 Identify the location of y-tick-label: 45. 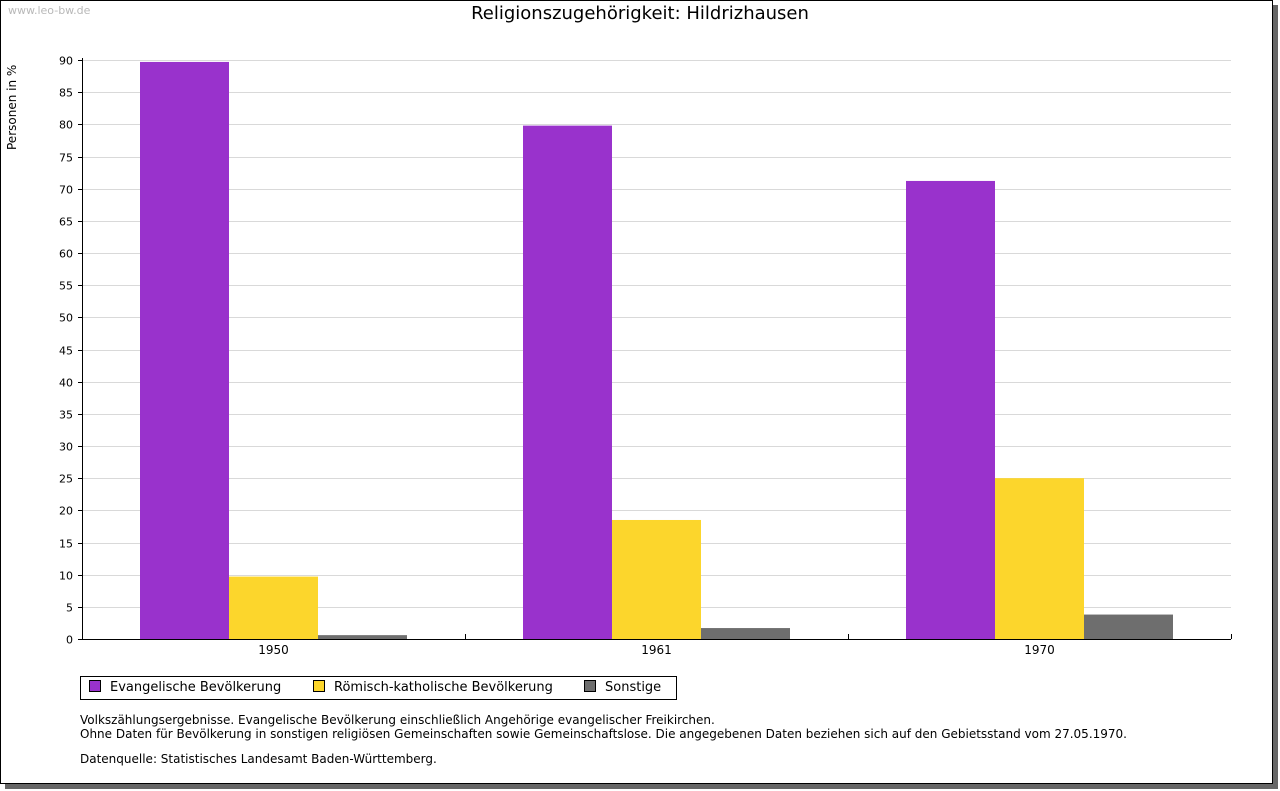
(66, 351).